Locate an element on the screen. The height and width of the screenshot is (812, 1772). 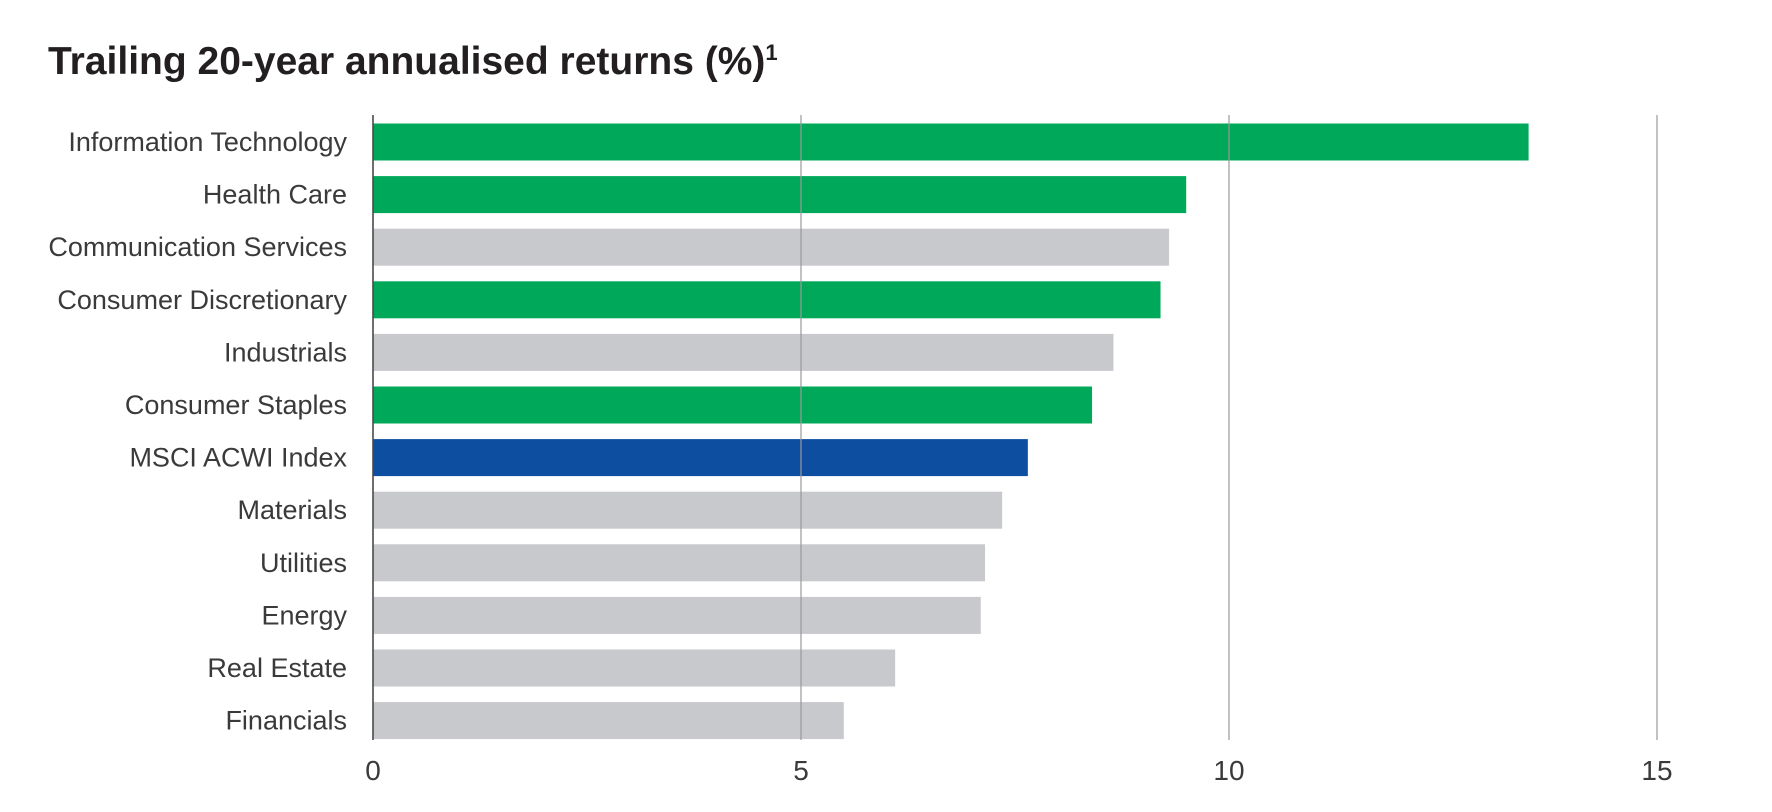
chart-title: Trailing 20-year annualised returns (%)1 is located at coordinates (413, 62).